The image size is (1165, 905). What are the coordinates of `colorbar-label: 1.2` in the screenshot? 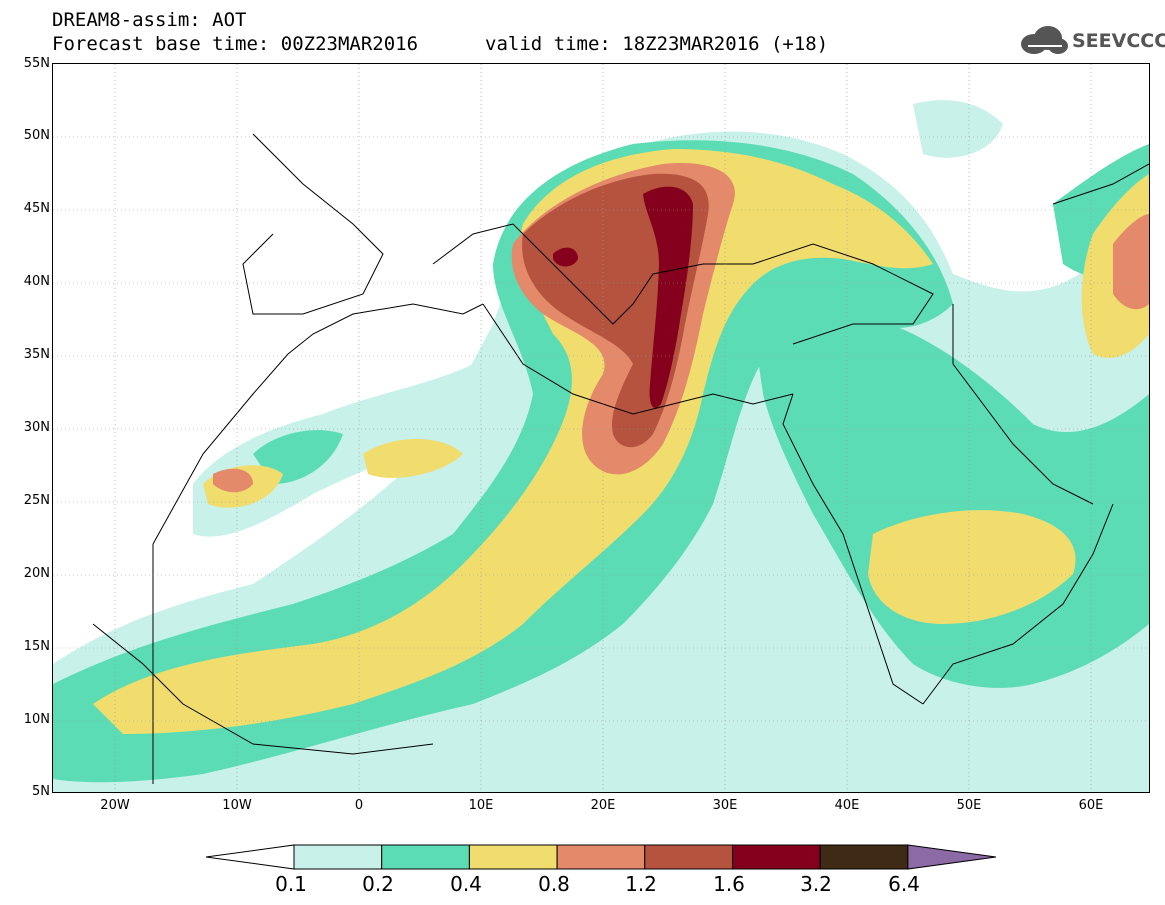 It's located at (641, 884).